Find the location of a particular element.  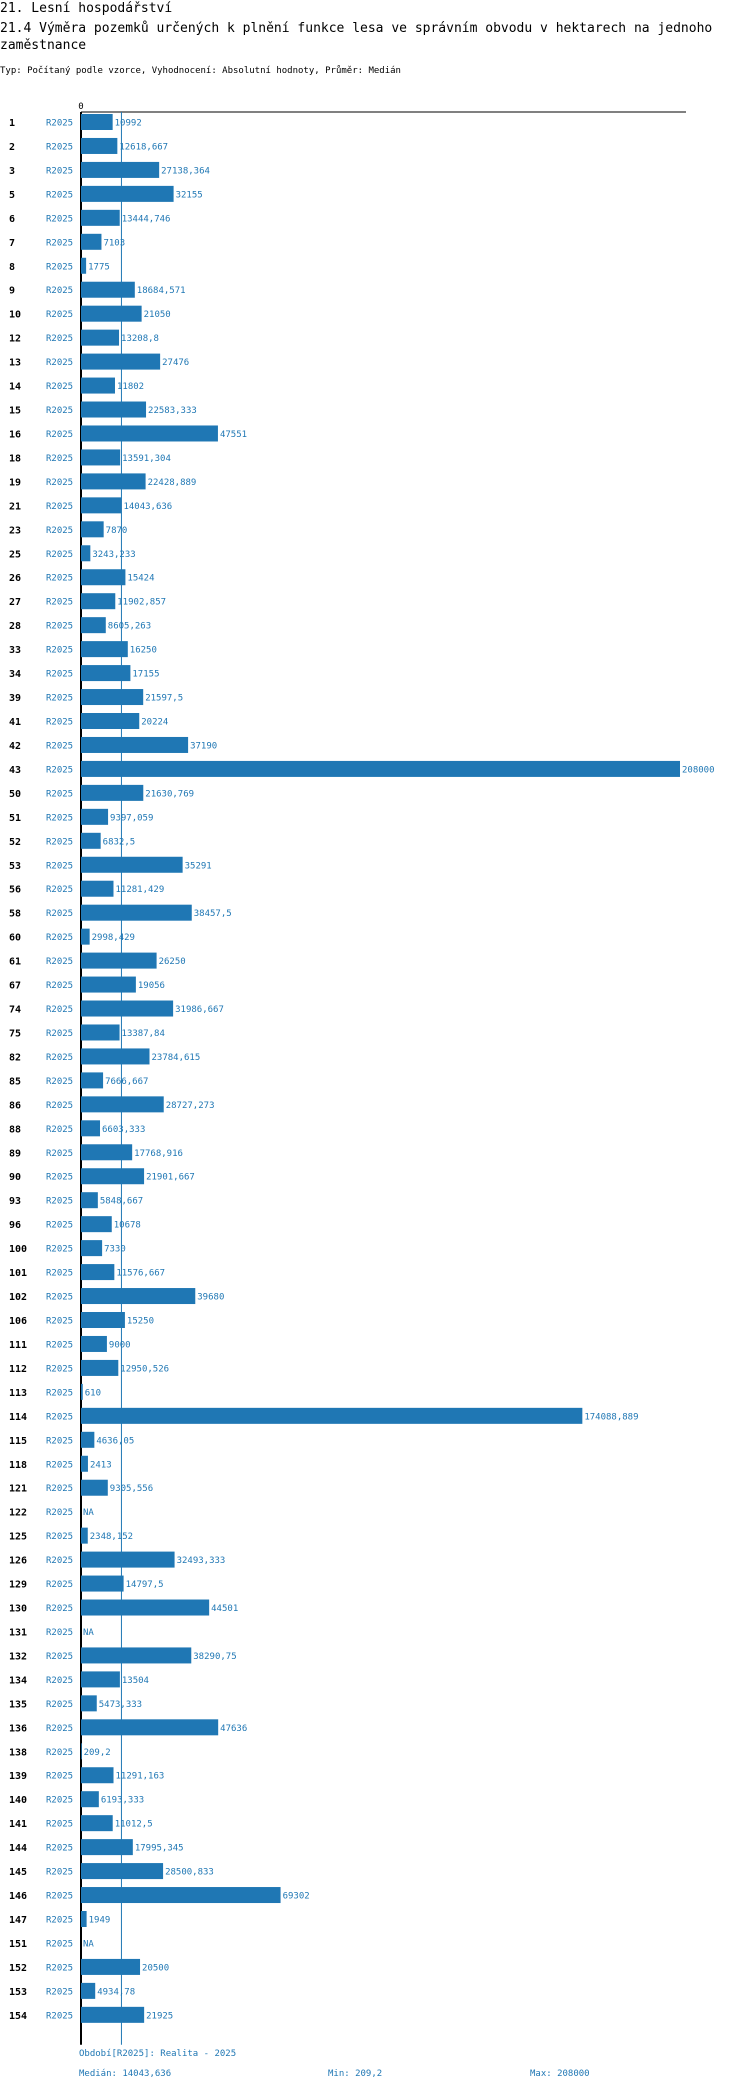

category-label: 122 is located at coordinates (18, 1513).